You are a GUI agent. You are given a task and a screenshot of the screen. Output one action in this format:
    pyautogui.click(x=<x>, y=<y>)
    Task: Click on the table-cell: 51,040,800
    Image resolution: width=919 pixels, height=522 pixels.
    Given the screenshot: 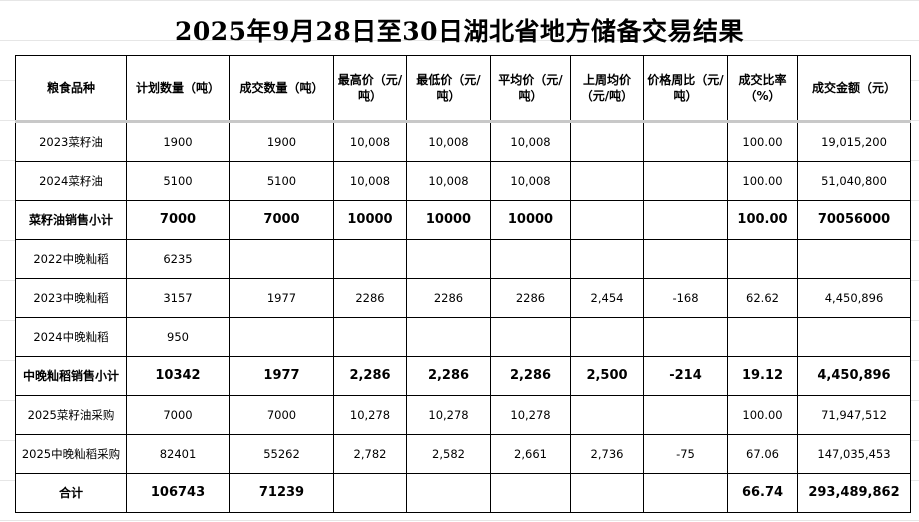 What is the action you would take?
    pyautogui.click(x=854, y=181)
    